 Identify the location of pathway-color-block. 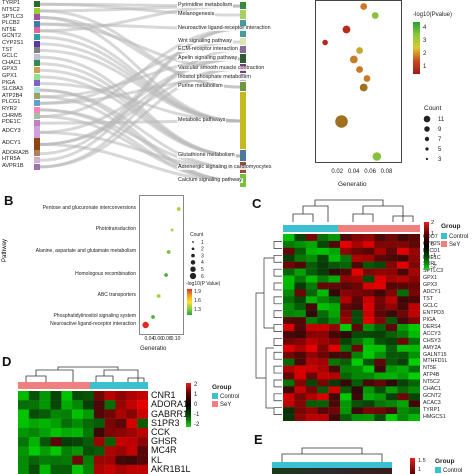
(243, 180).